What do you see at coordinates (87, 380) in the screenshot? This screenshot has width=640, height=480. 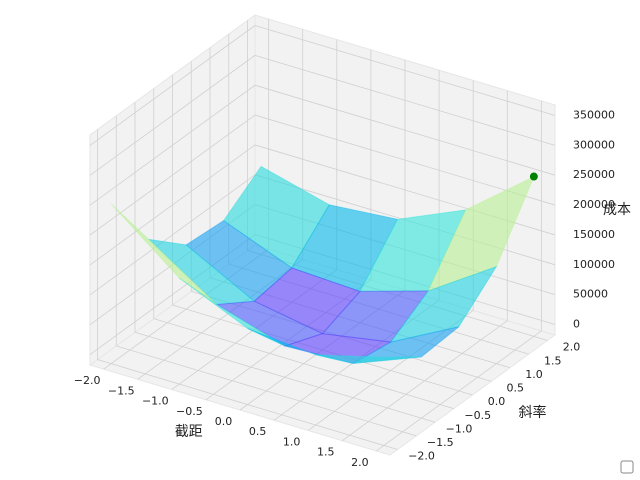 I see `x-tick-label: −2.0` at bounding box center [87, 380].